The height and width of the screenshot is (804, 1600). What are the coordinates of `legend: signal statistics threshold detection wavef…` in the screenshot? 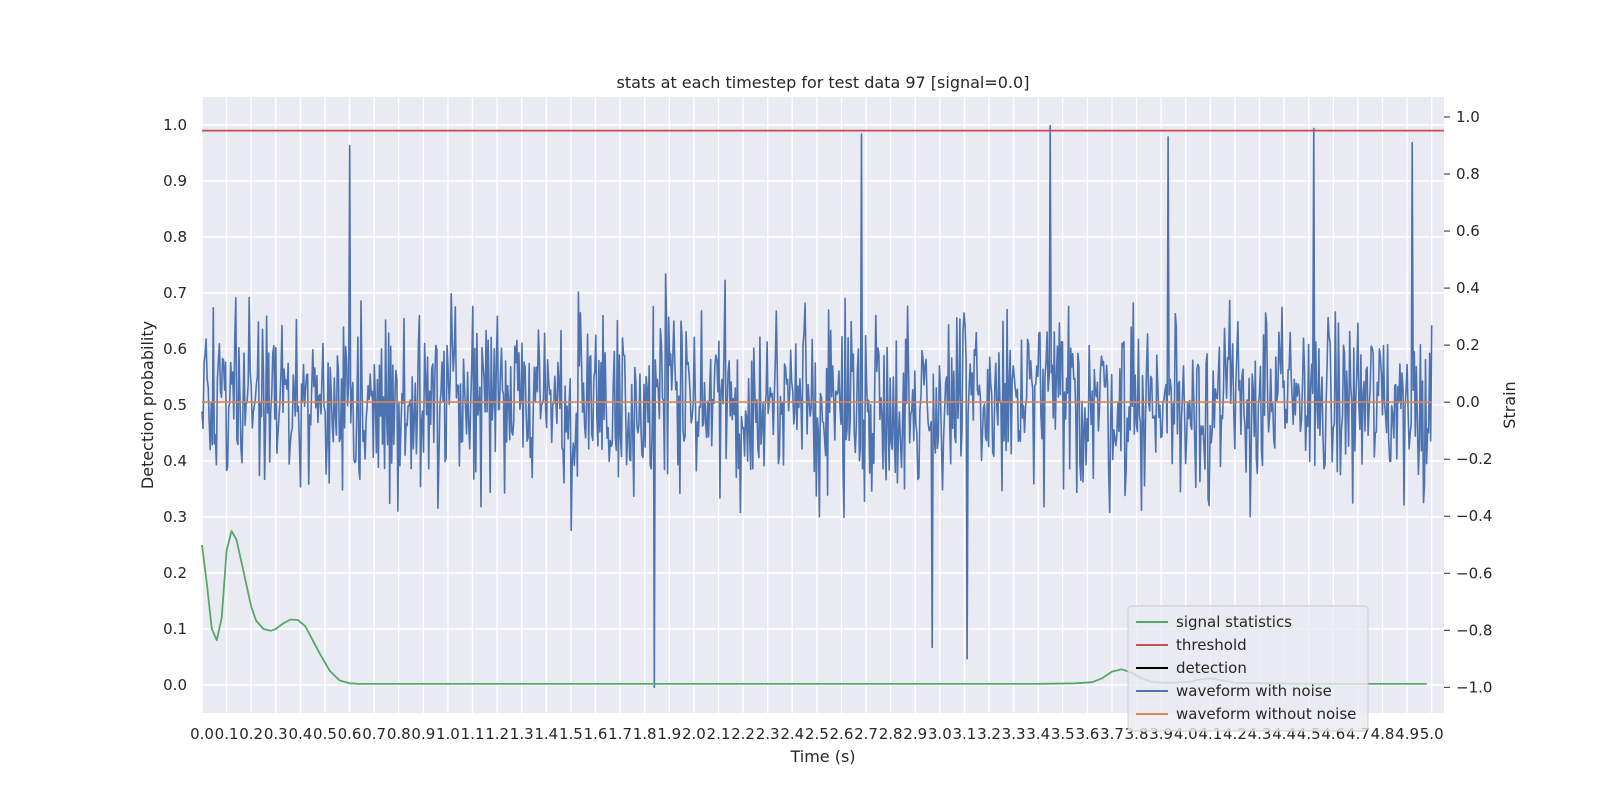 It's located at (1248, 668).